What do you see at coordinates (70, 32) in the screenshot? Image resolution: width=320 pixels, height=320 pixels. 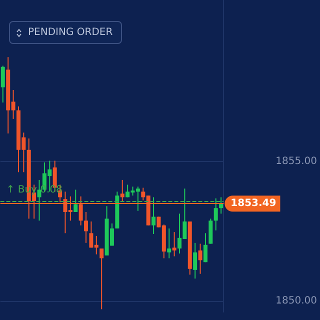 I see `annotation: PENDING ORDER` at bounding box center [70, 32].